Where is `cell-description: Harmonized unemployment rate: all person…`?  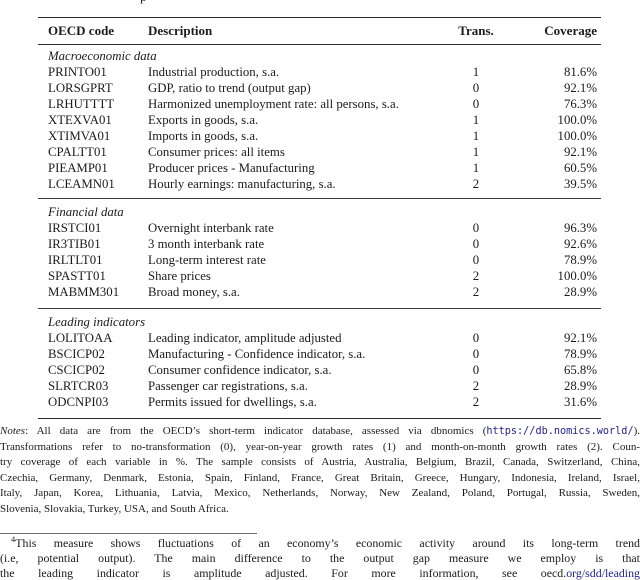 cell-description: Harmonized unemployment rate: all person… is located at coordinates (273, 104).